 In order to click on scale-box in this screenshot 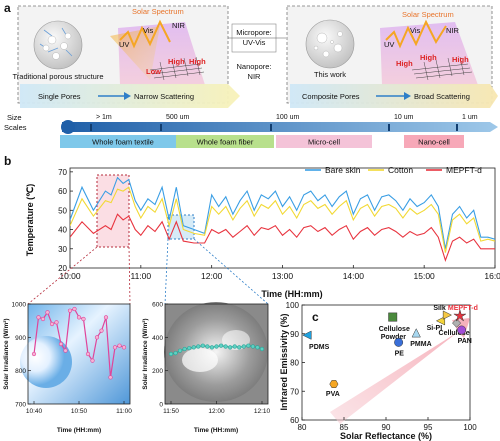, I will do `click(225, 141)`.